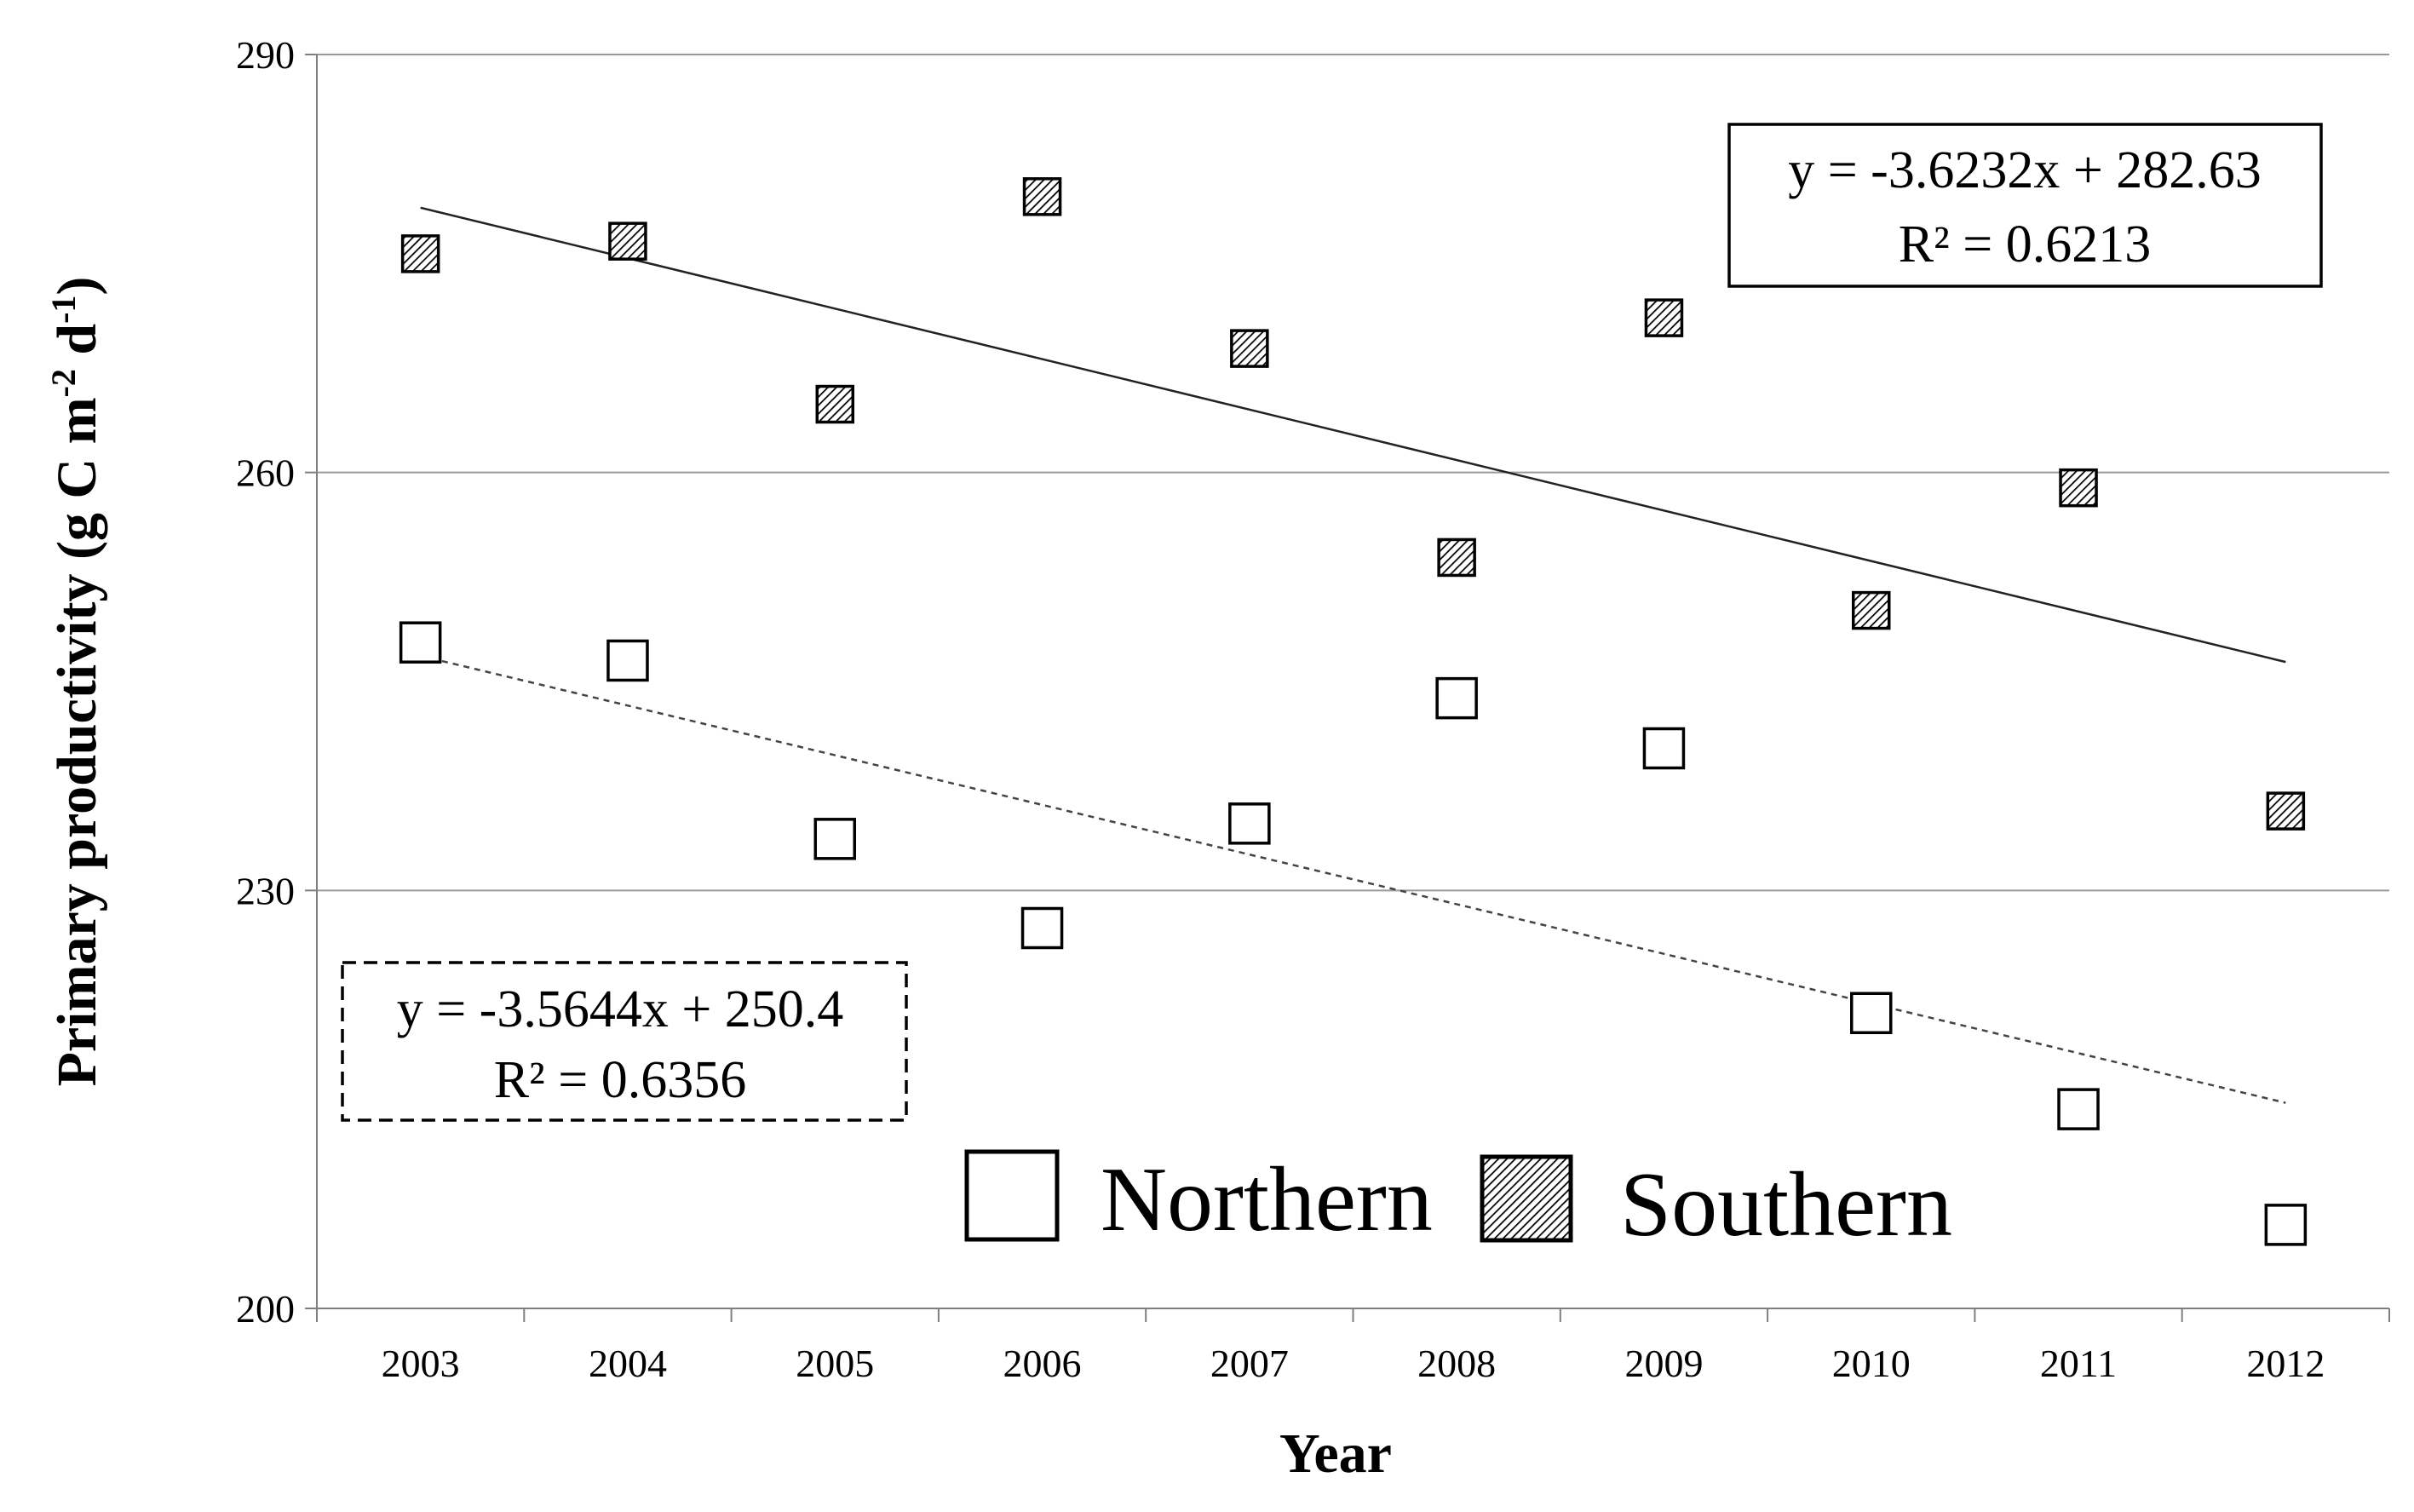  What do you see at coordinates (265, 1309) in the screenshot?
I see `y-tick-label-200: 200` at bounding box center [265, 1309].